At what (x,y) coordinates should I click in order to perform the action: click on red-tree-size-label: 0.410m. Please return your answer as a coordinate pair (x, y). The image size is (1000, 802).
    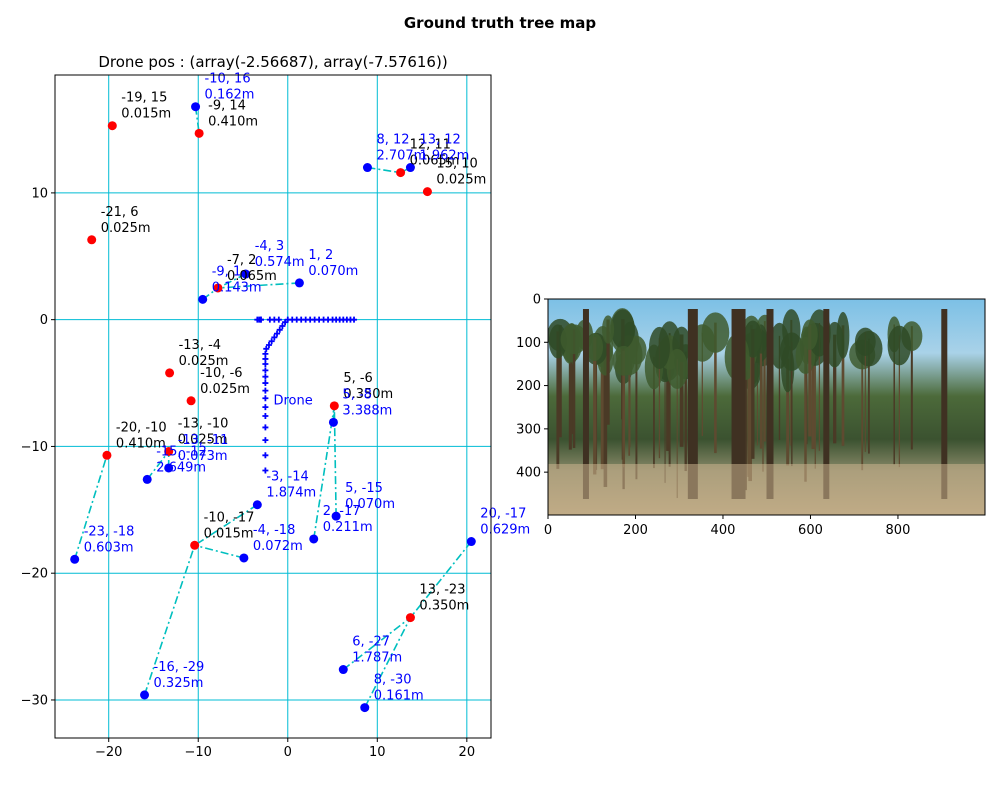
    Looking at the image, I should click on (141, 443).